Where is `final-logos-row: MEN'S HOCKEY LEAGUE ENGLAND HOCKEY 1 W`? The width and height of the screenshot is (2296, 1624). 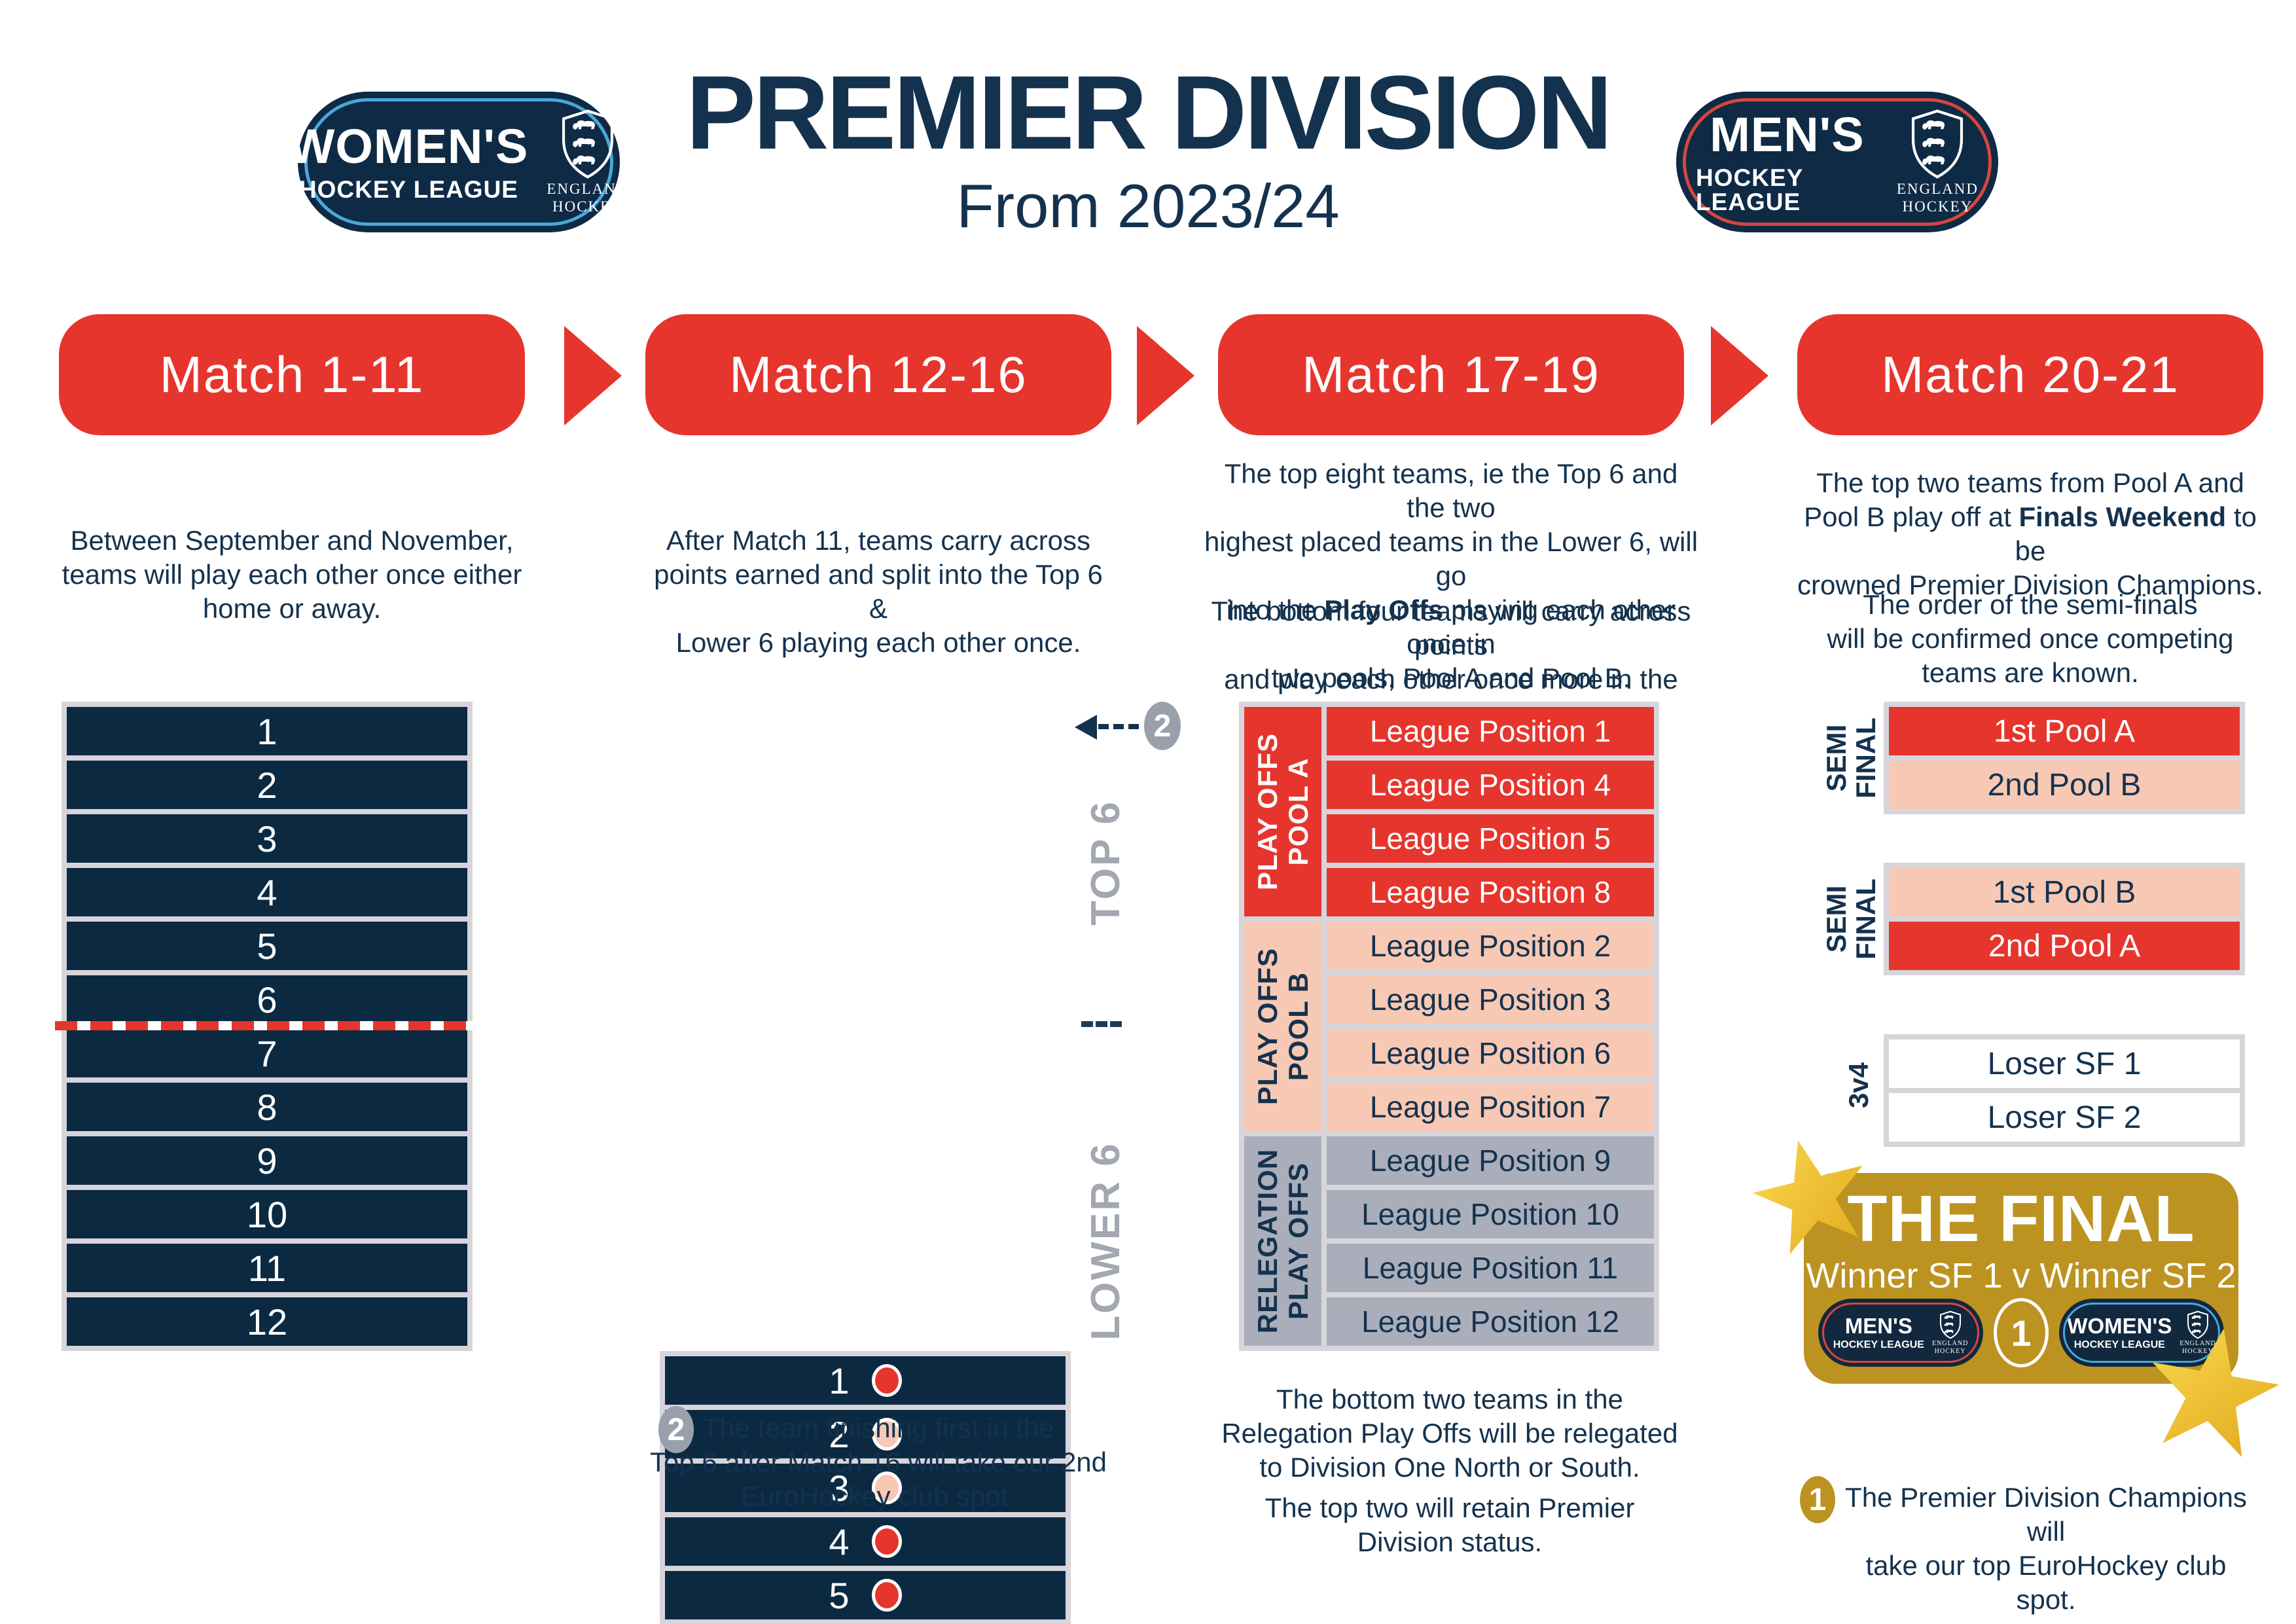 final-logos-row: MEN'S HOCKEY LEAGUE ENGLAND HOCKEY 1 W is located at coordinates (2021, 1332).